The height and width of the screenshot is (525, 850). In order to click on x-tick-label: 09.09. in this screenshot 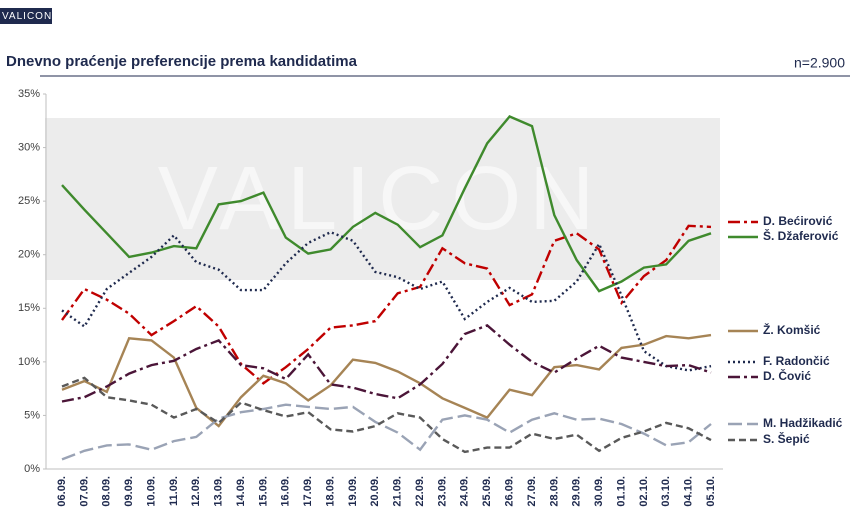, I will do `click(129, 491)`.